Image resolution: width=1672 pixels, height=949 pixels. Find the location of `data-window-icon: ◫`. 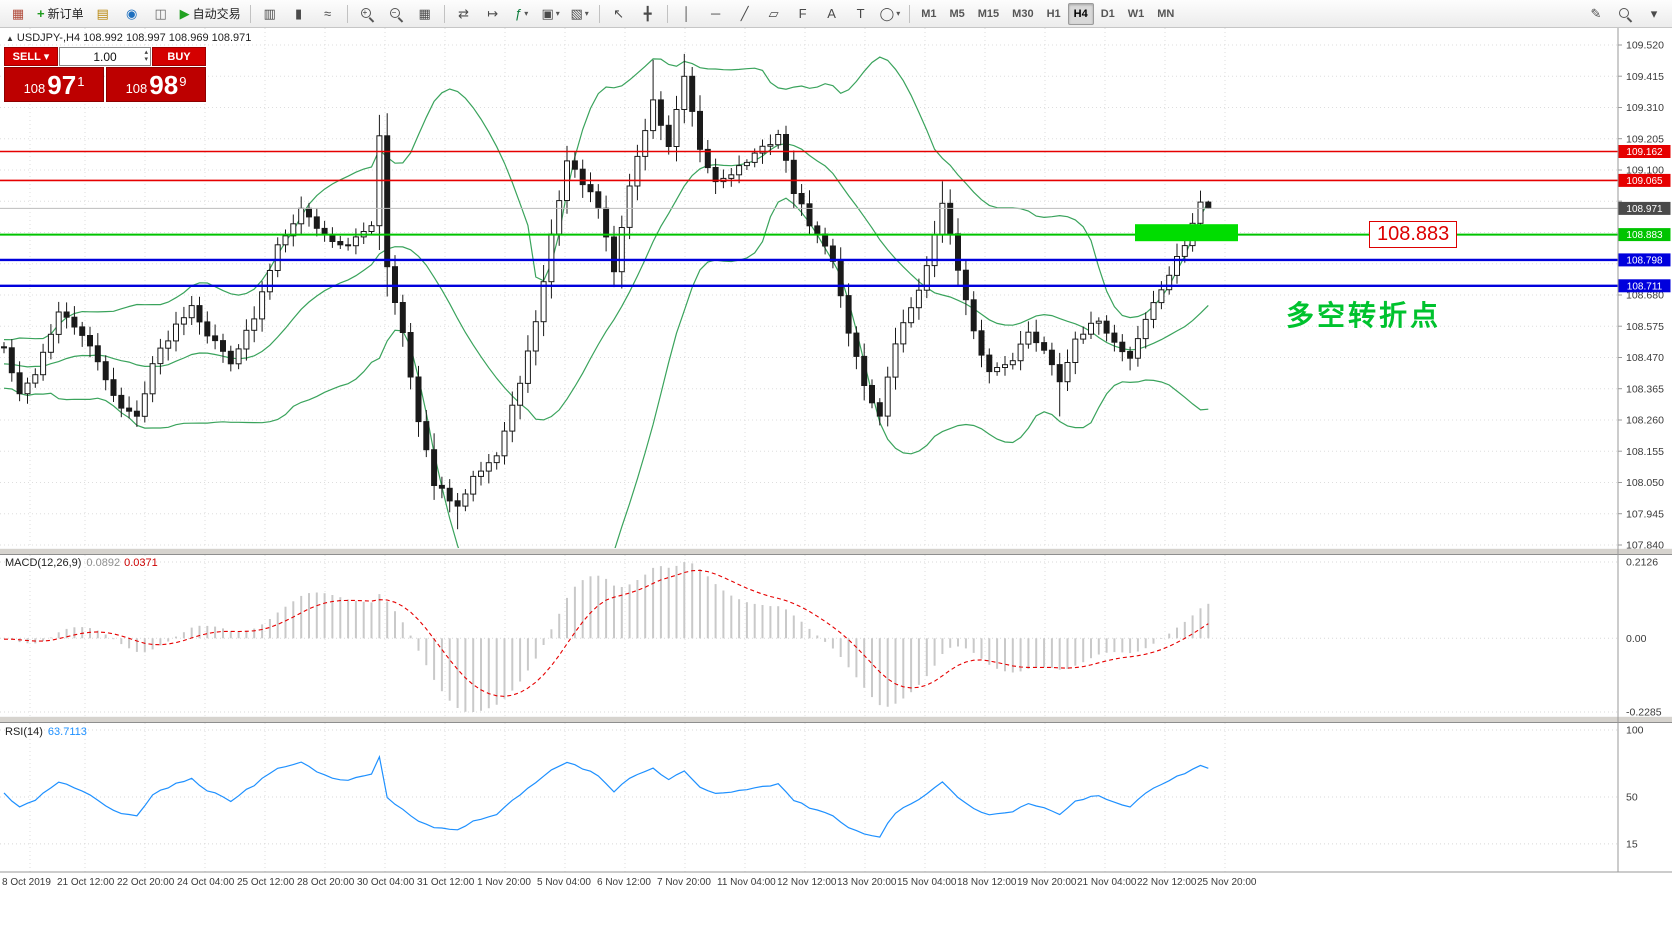

data-window-icon: ◫ is located at coordinates (161, 14).